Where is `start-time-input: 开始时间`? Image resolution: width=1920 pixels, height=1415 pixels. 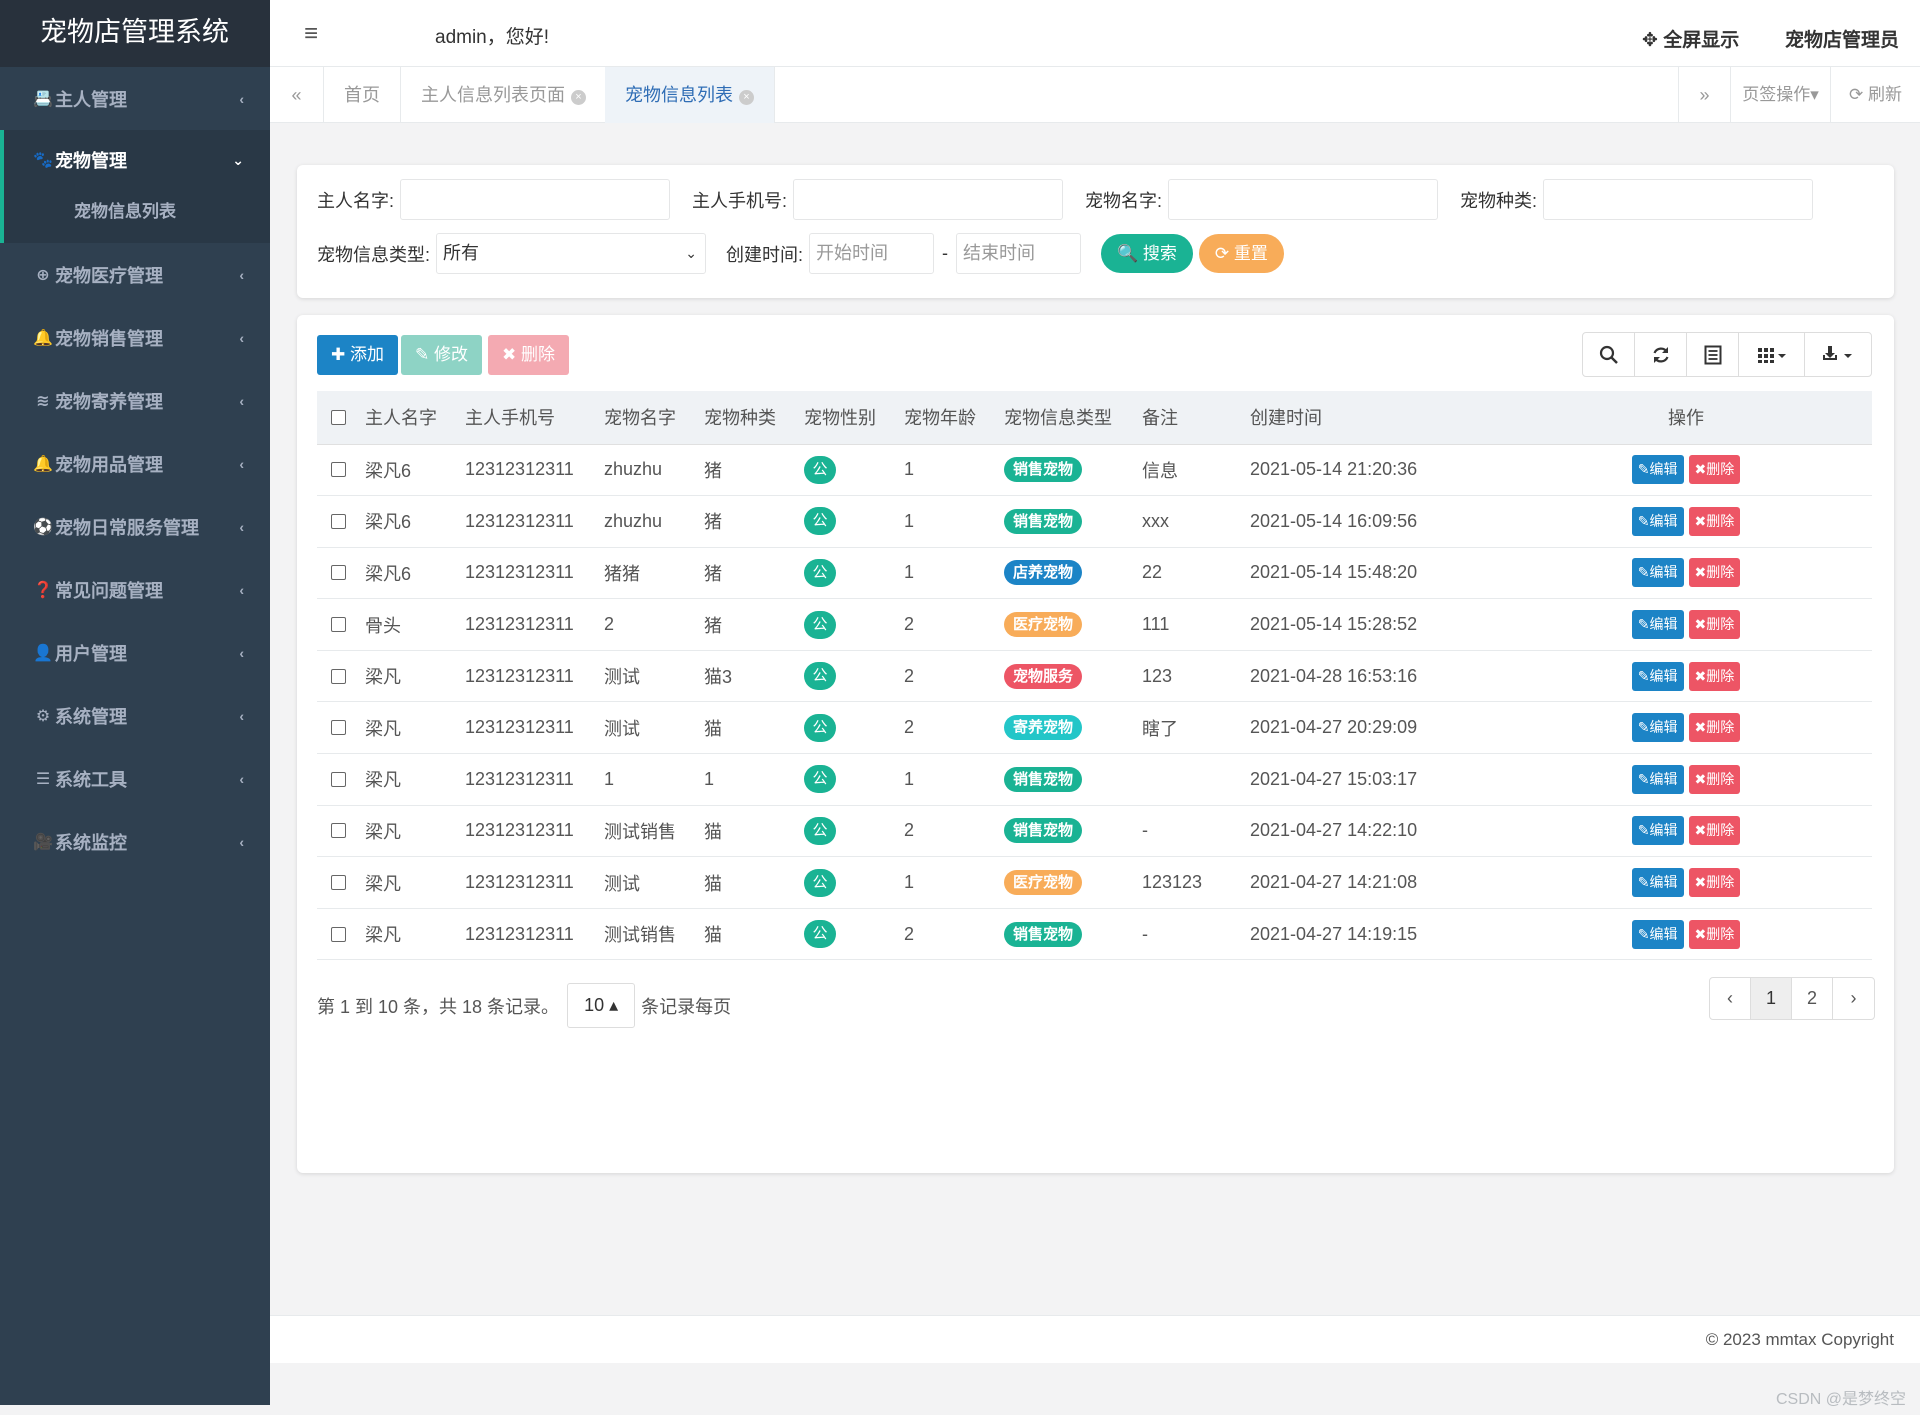 start-time-input: 开始时间 is located at coordinates (872, 253).